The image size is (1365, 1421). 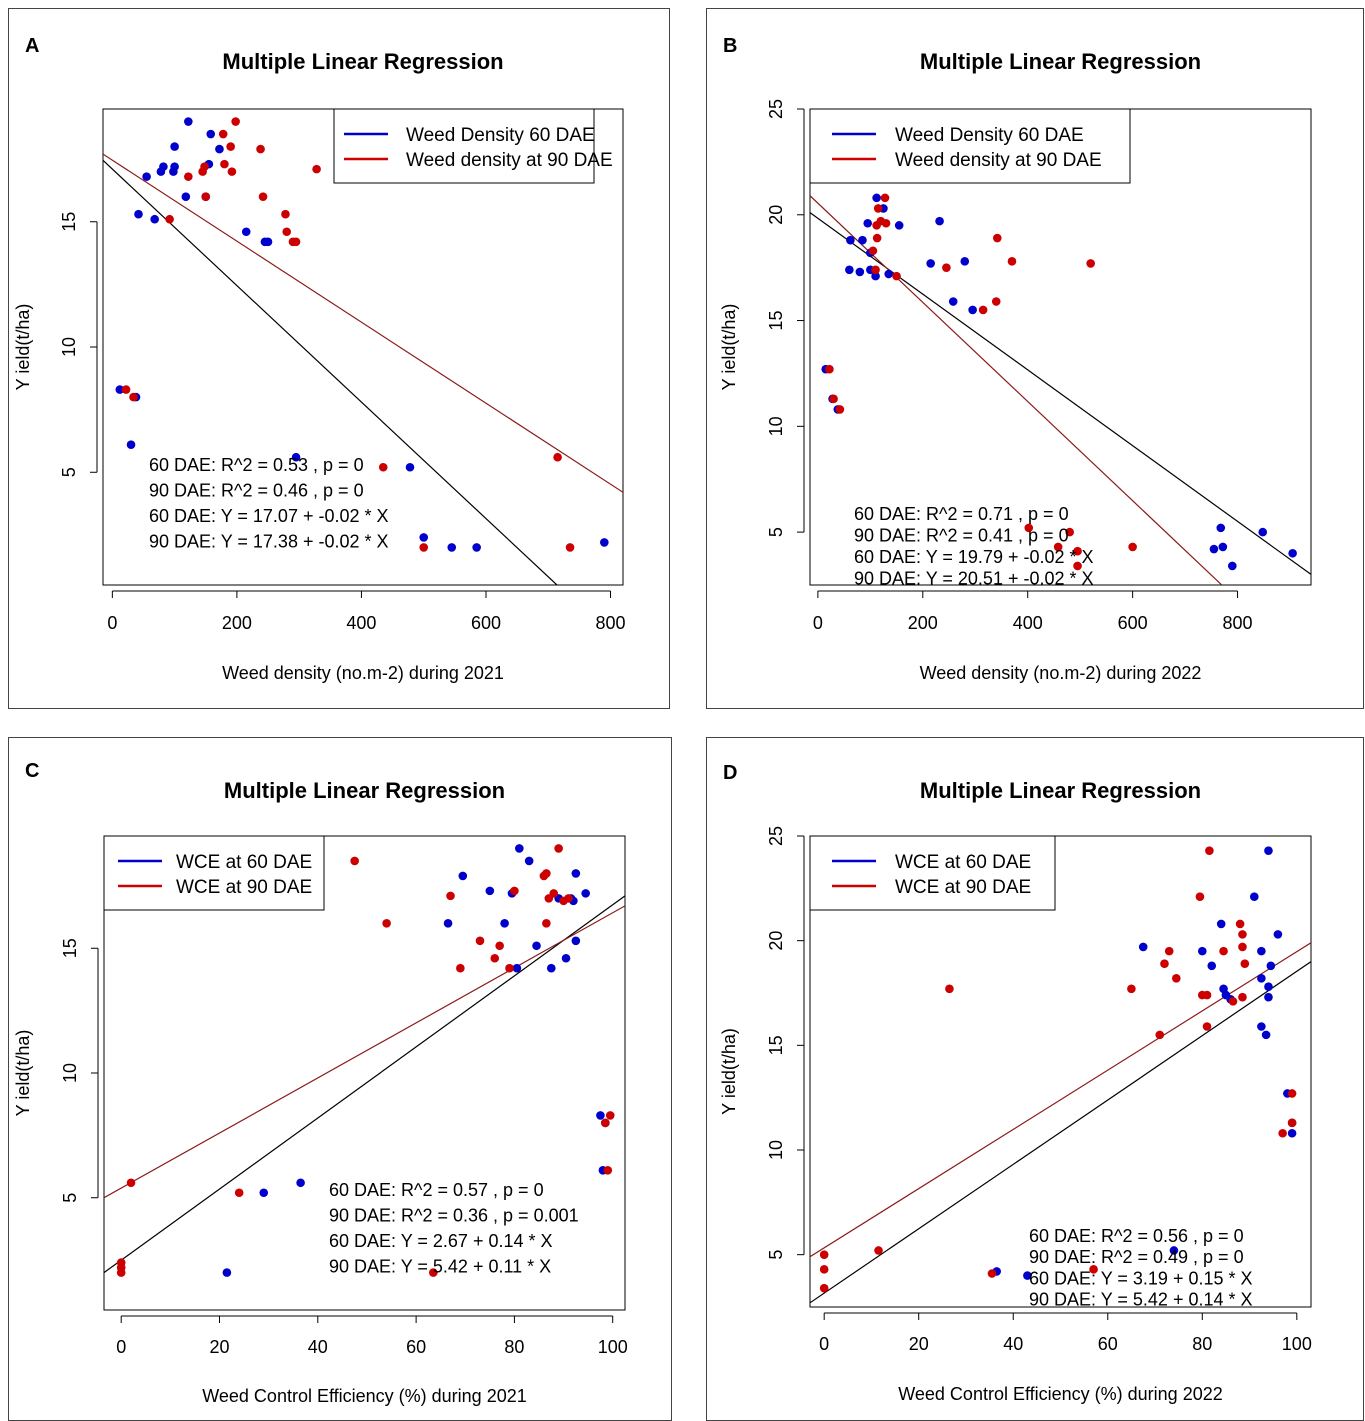 I want to click on annotation-b: 60 DAE: Y = 19.79 + -0.02 * X, so click(x=974, y=557).